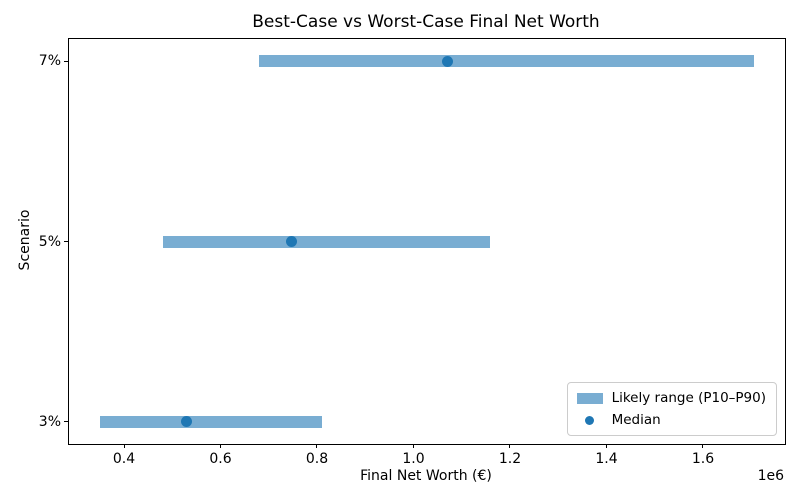  I want to click on y-axis-label: Scenario, so click(25, 240).